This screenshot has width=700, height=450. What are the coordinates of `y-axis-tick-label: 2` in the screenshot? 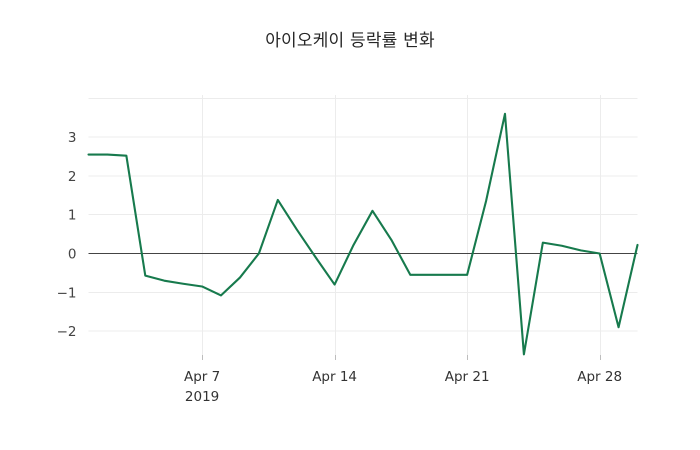 It's located at (72, 177).